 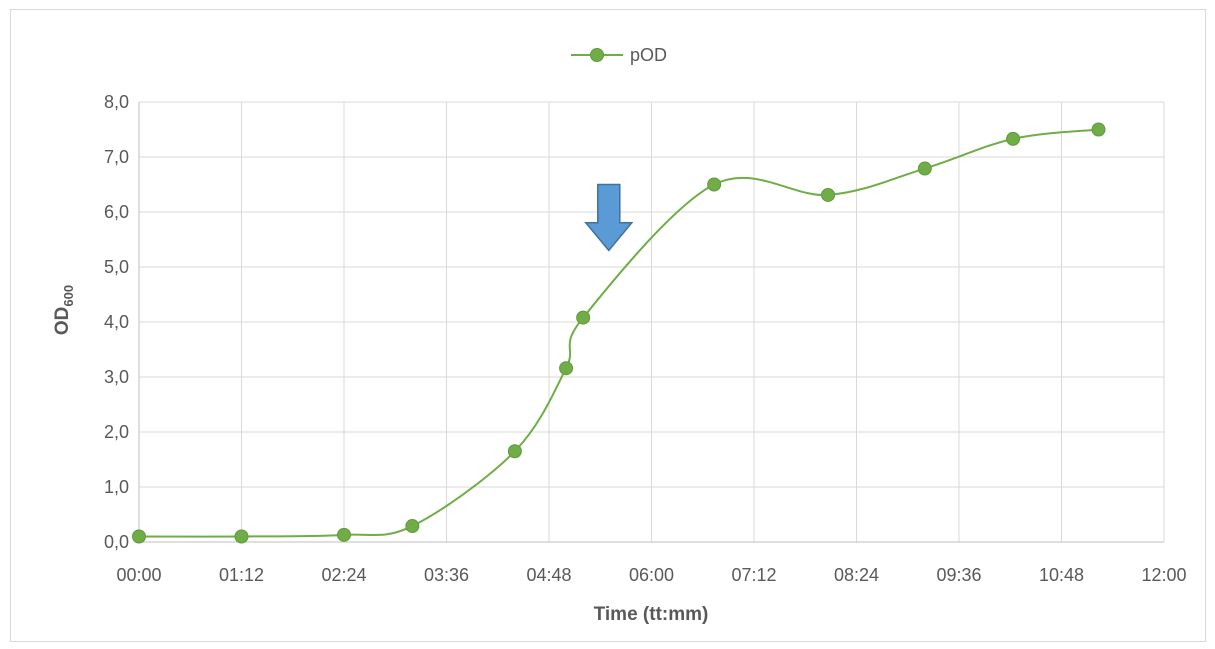 I want to click on y-tick-label: 5,0, so click(x=116, y=267).